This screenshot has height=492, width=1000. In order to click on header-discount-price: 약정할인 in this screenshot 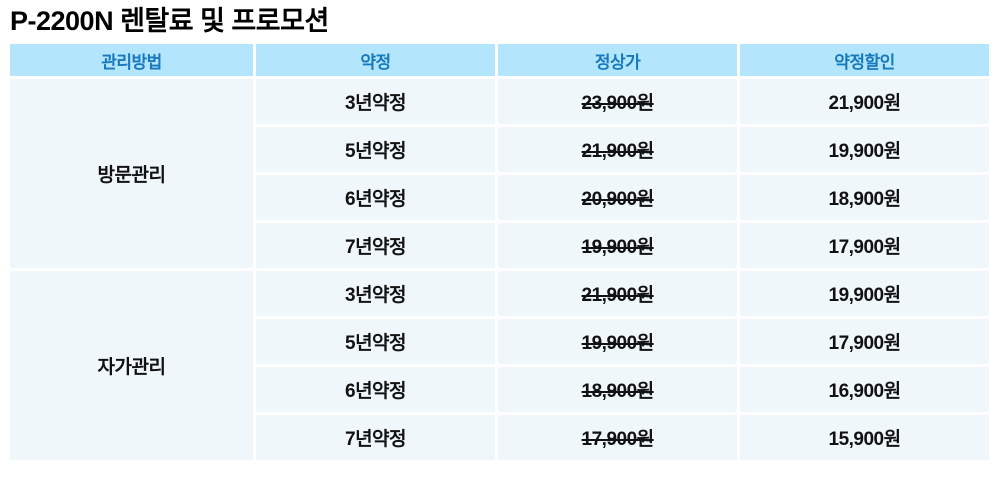, I will do `click(864, 60)`.